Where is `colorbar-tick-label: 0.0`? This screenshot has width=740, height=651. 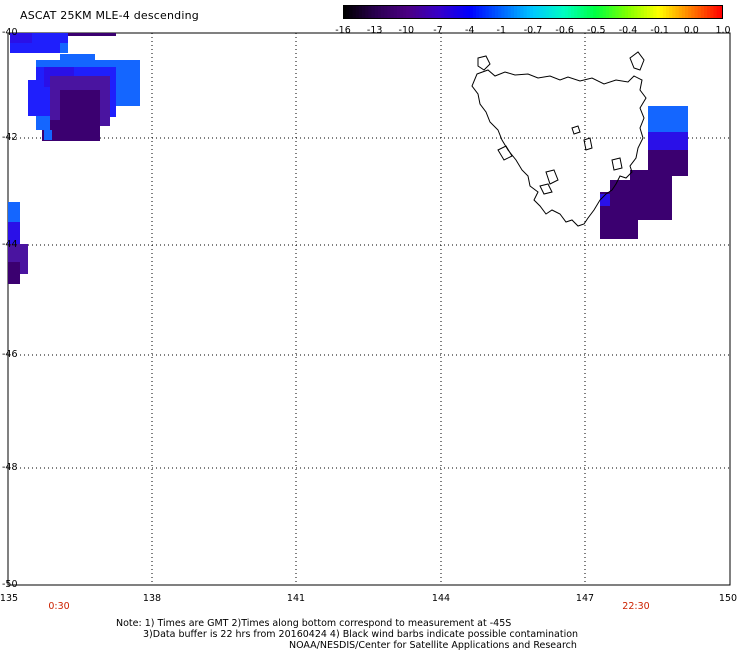
colorbar-tick-label: 0.0 is located at coordinates (691, 30).